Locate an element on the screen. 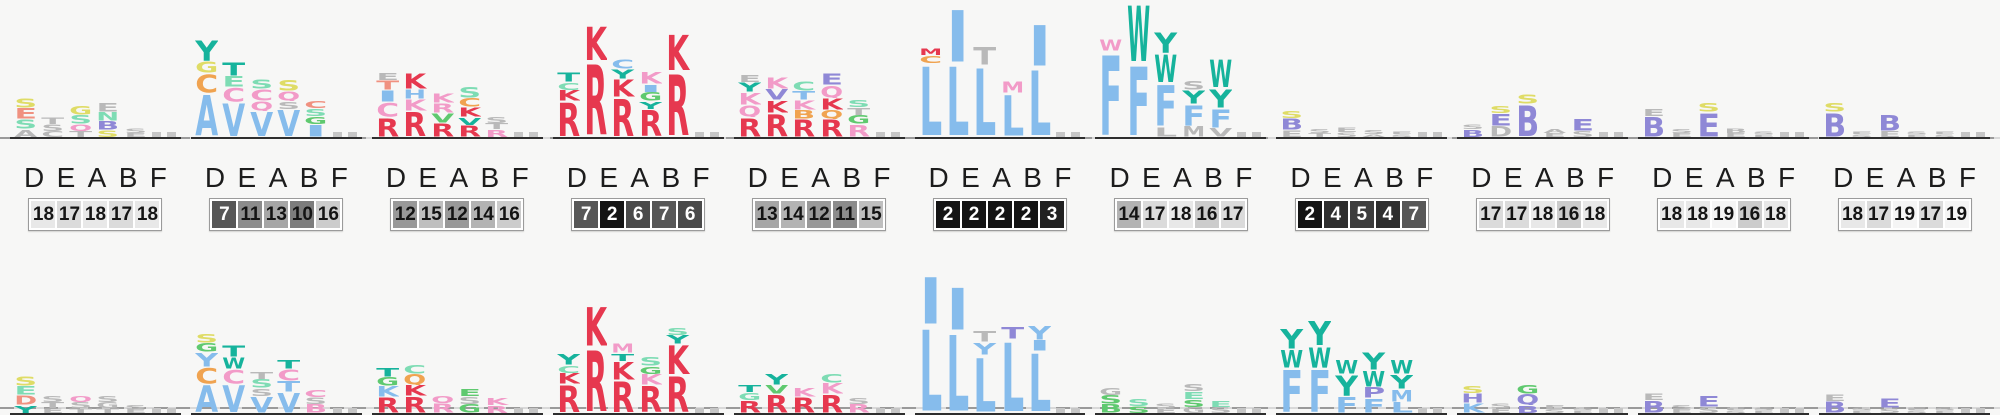 This screenshot has height=415, width=2000. logo-letter-F: F is located at coordinates (1346, 404).